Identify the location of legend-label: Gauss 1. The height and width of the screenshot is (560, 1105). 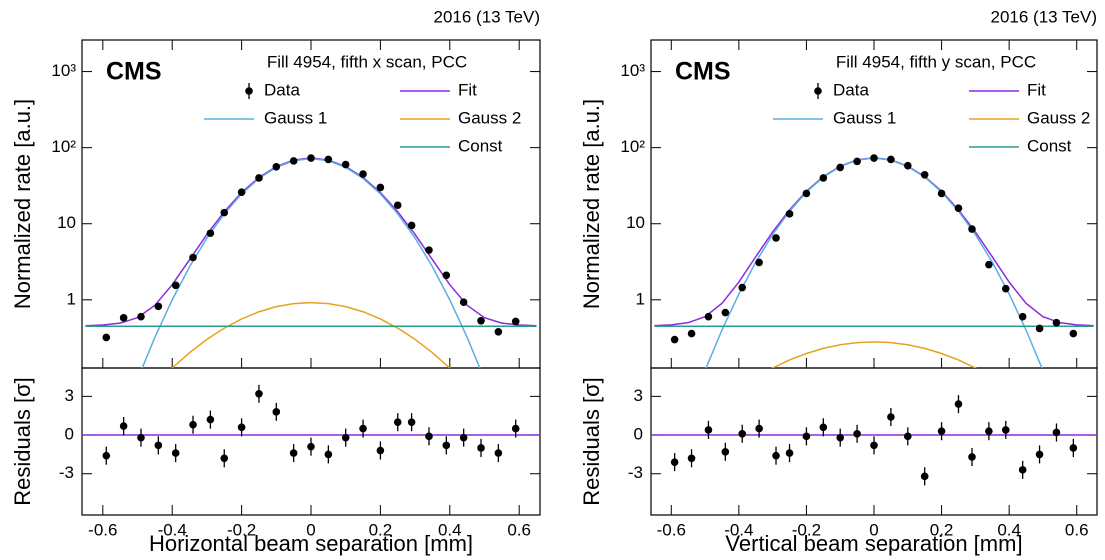
(295, 117).